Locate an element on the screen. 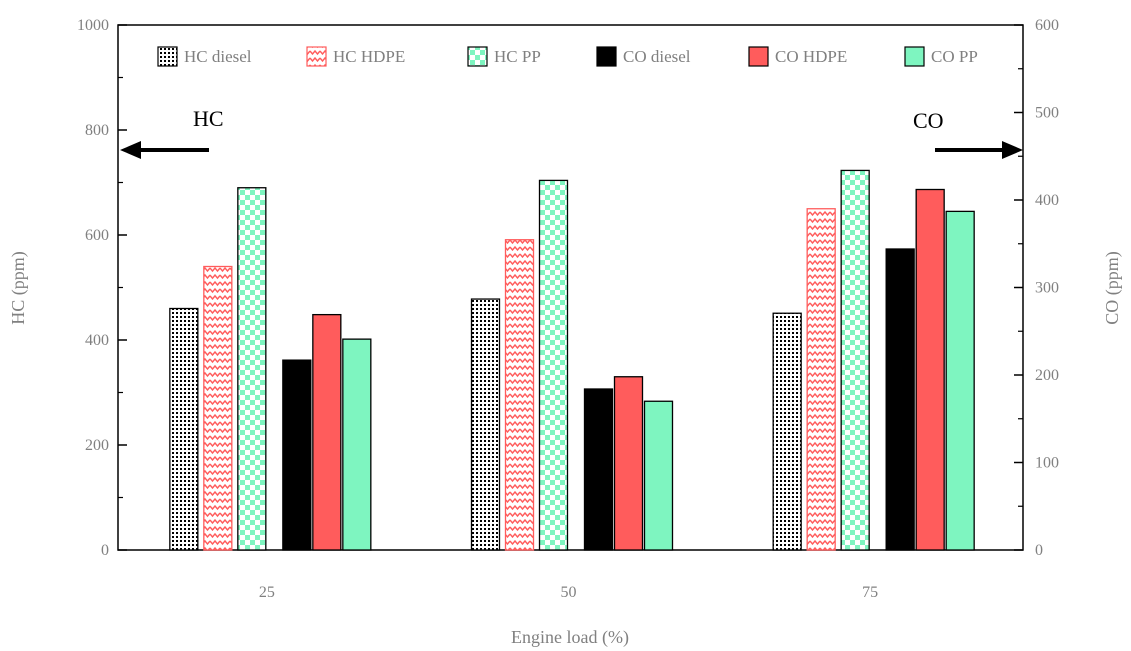 This screenshot has height=651, width=1131. legend-label: CO diesel is located at coordinates (657, 56).